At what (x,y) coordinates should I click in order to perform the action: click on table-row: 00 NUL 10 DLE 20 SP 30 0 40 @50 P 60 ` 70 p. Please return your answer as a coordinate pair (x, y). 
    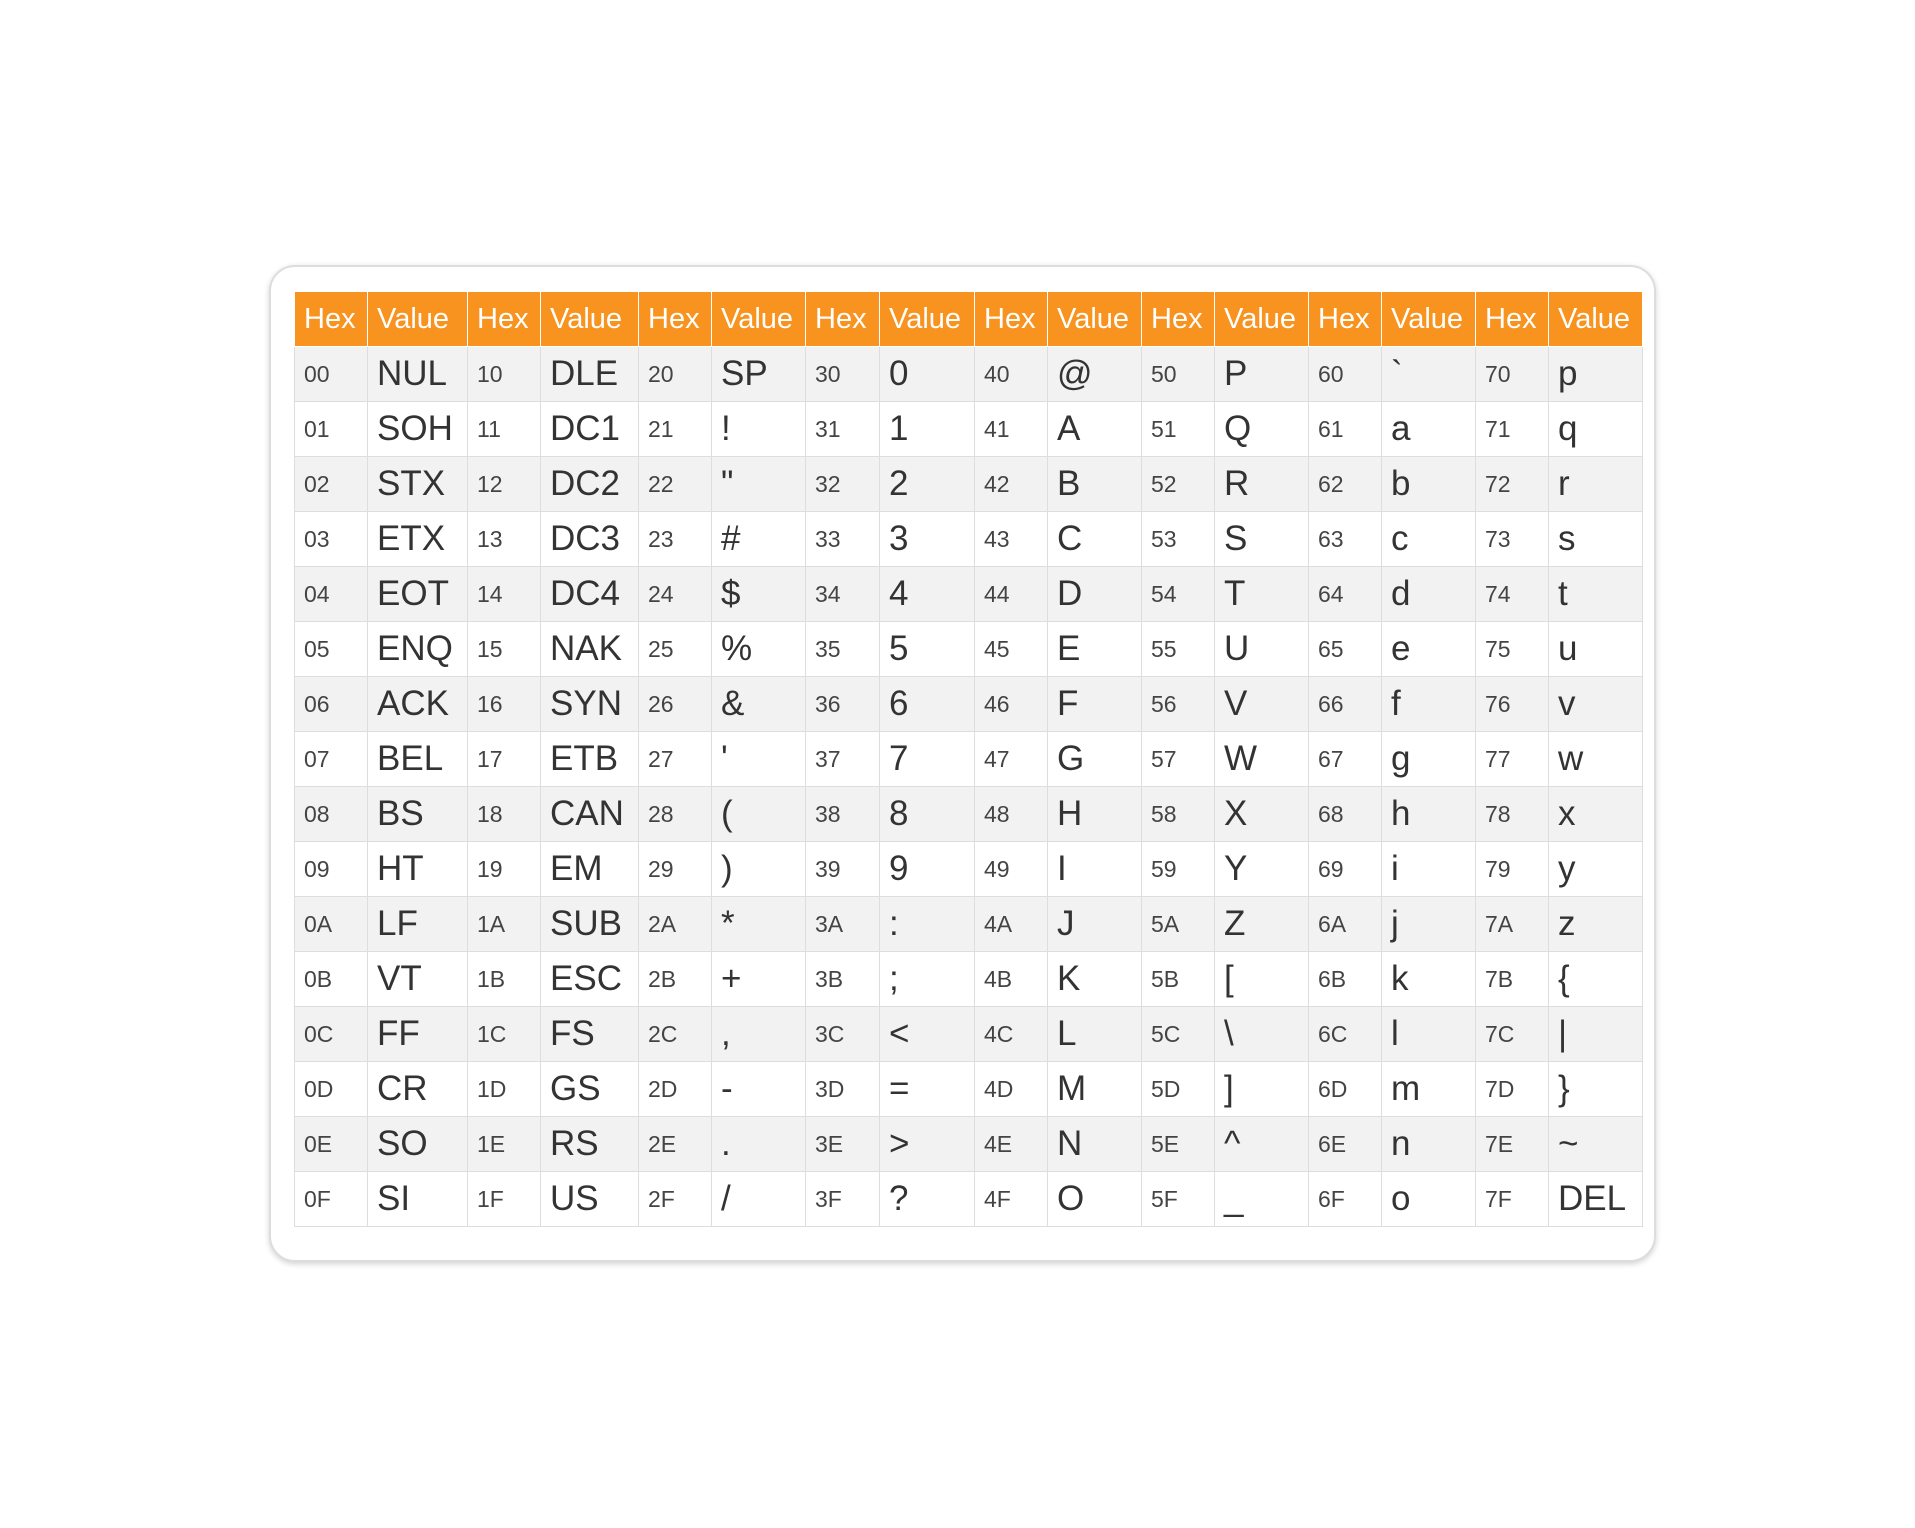
    Looking at the image, I should click on (968, 374).